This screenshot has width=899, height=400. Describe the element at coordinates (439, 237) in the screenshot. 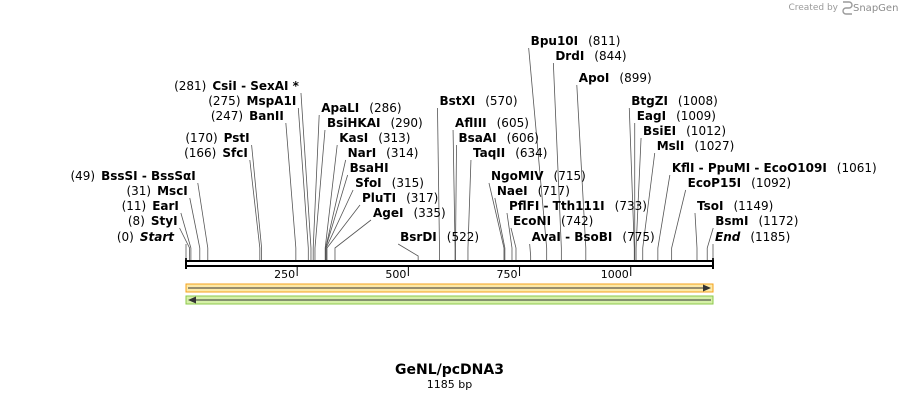

I see `site-label: BsrDI (522)` at that location.